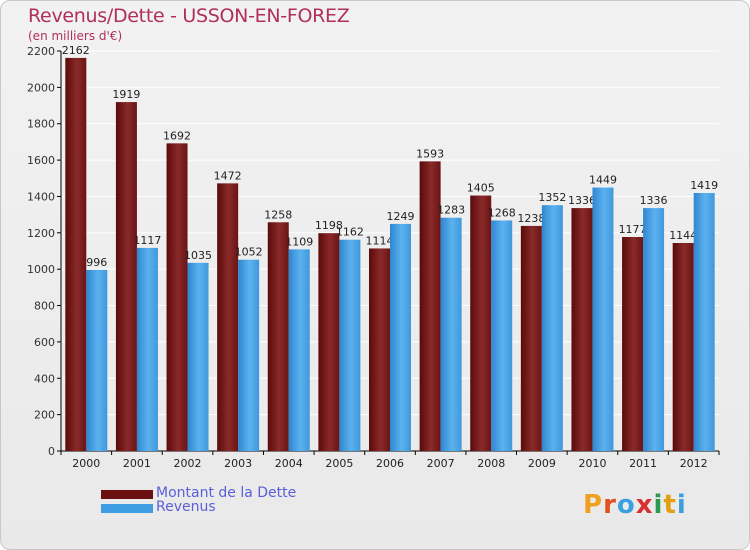 This screenshot has height=550, width=750. I want to click on data-label-revenus: 1283, so click(451, 210).